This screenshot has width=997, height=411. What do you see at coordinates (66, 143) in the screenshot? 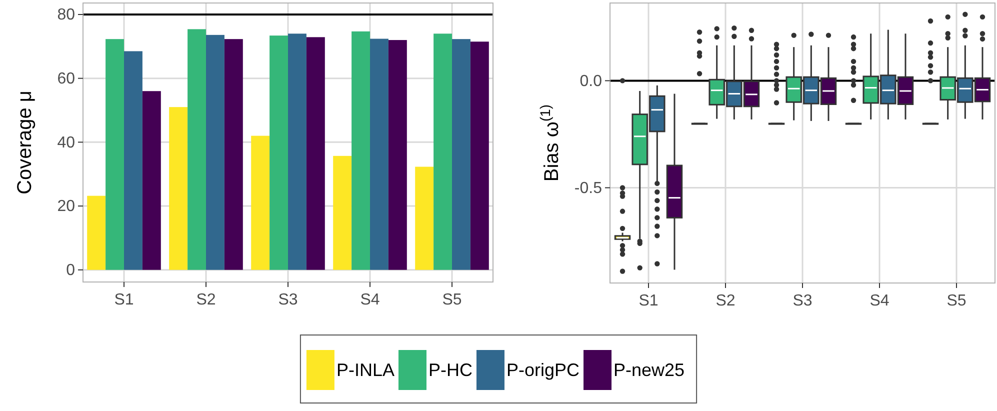
I see `y-tick-label: 40` at bounding box center [66, 143].